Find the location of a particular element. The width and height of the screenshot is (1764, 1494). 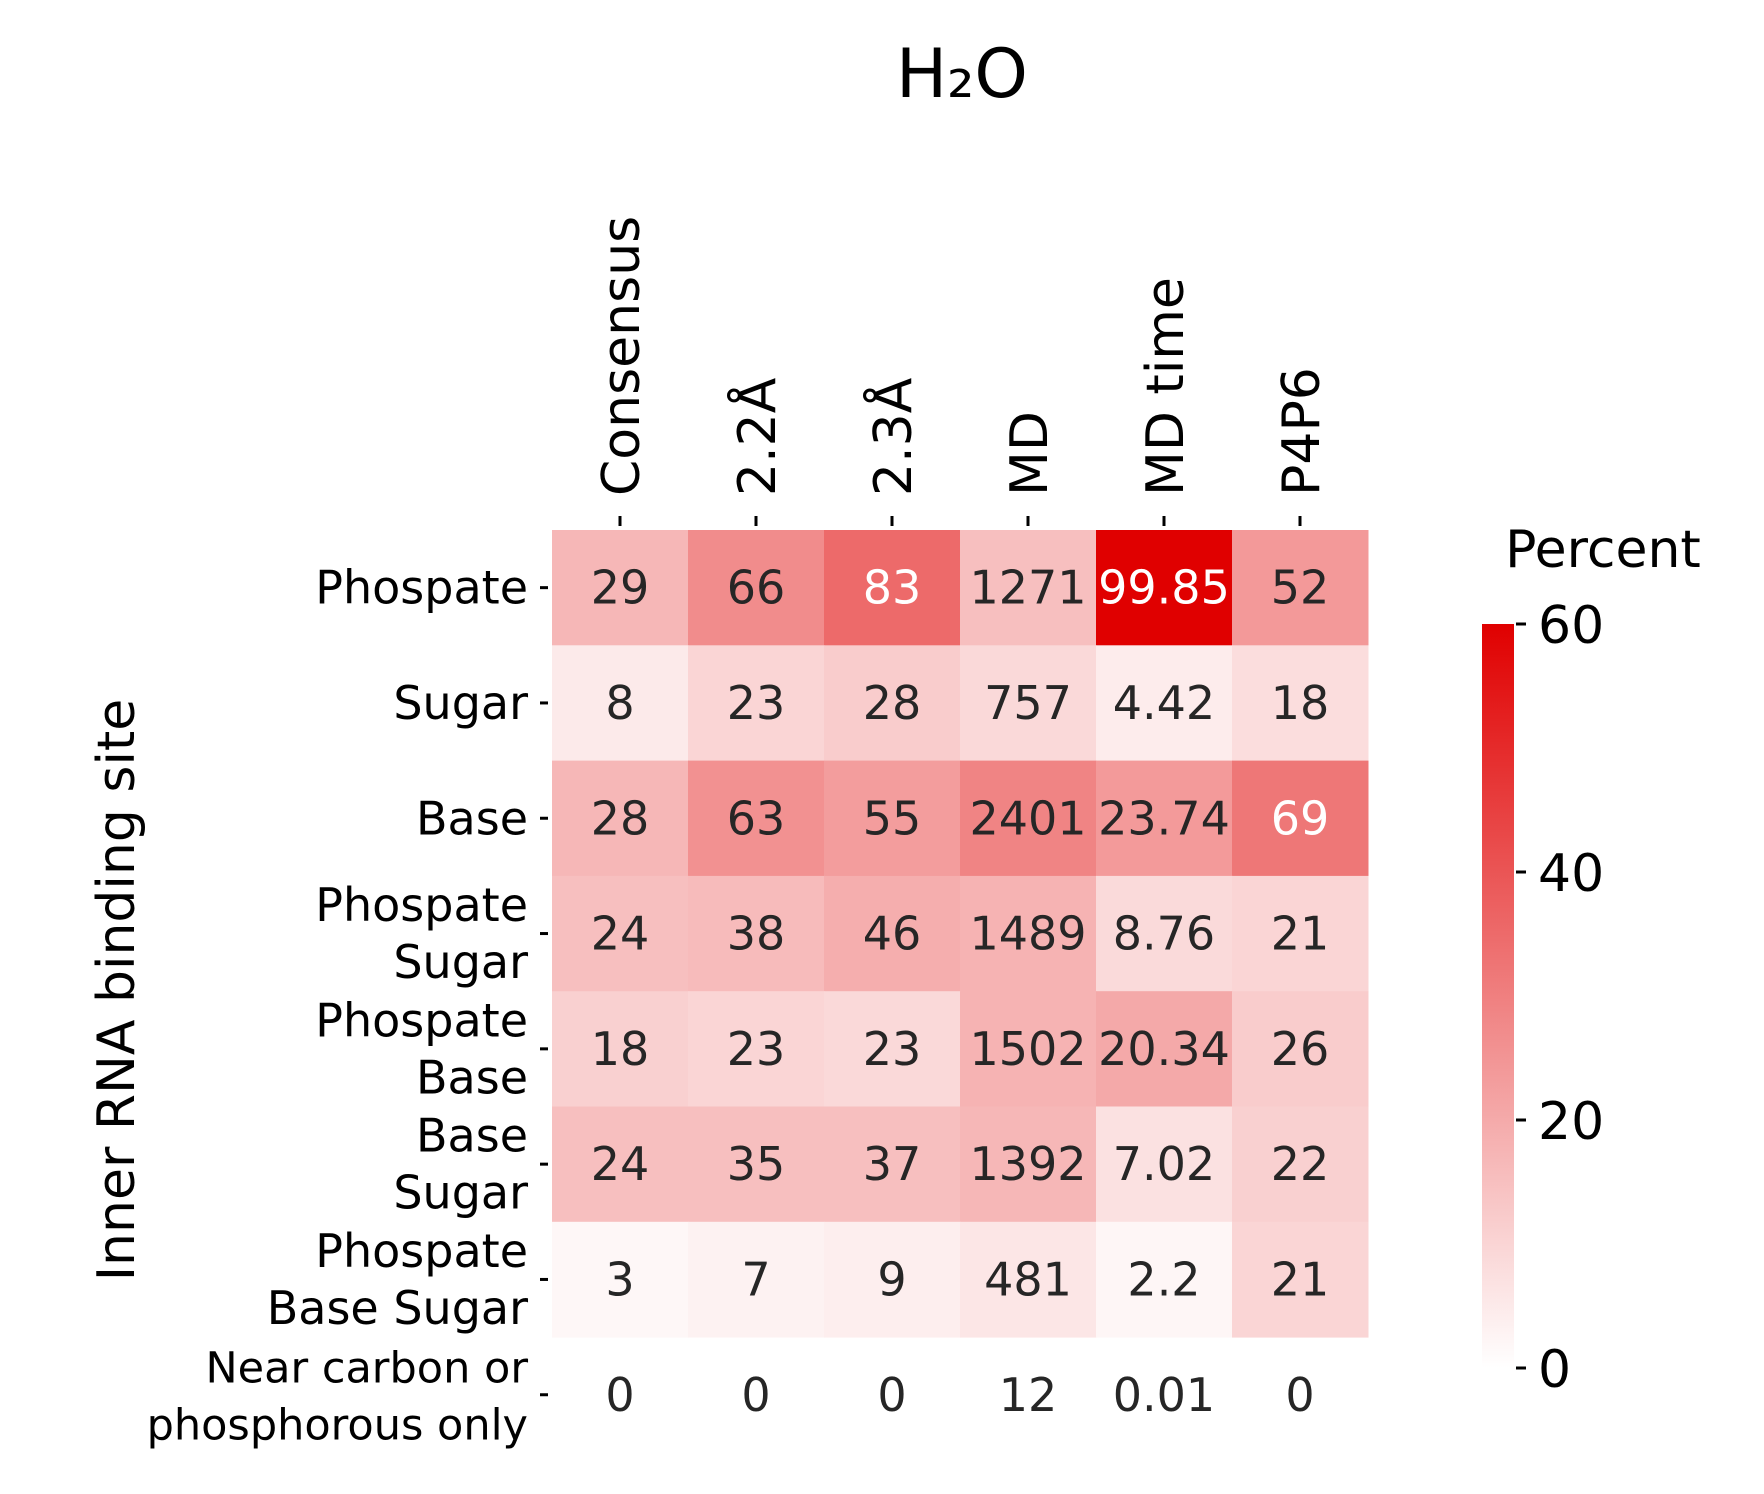

cell-value-label: 18 is located at coordinates (620, 1049).